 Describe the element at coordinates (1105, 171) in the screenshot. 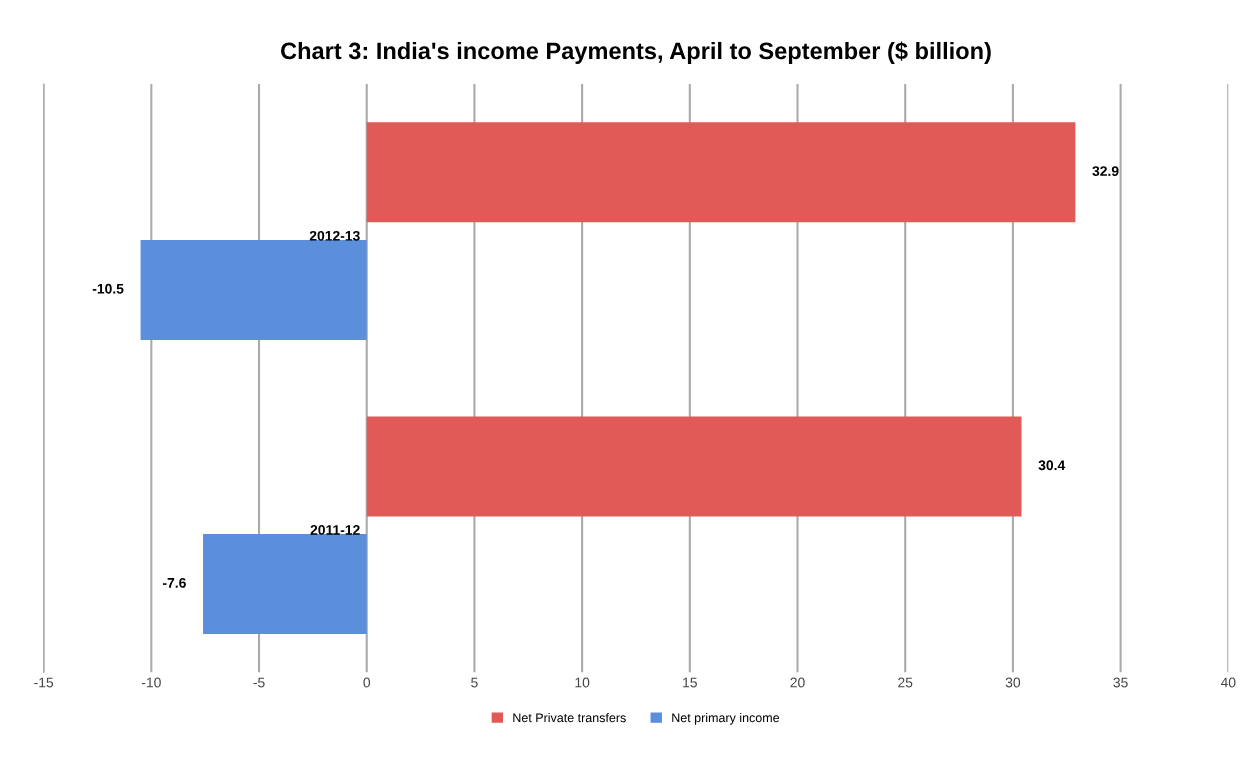

I see `data-label: 32.9` at that location.